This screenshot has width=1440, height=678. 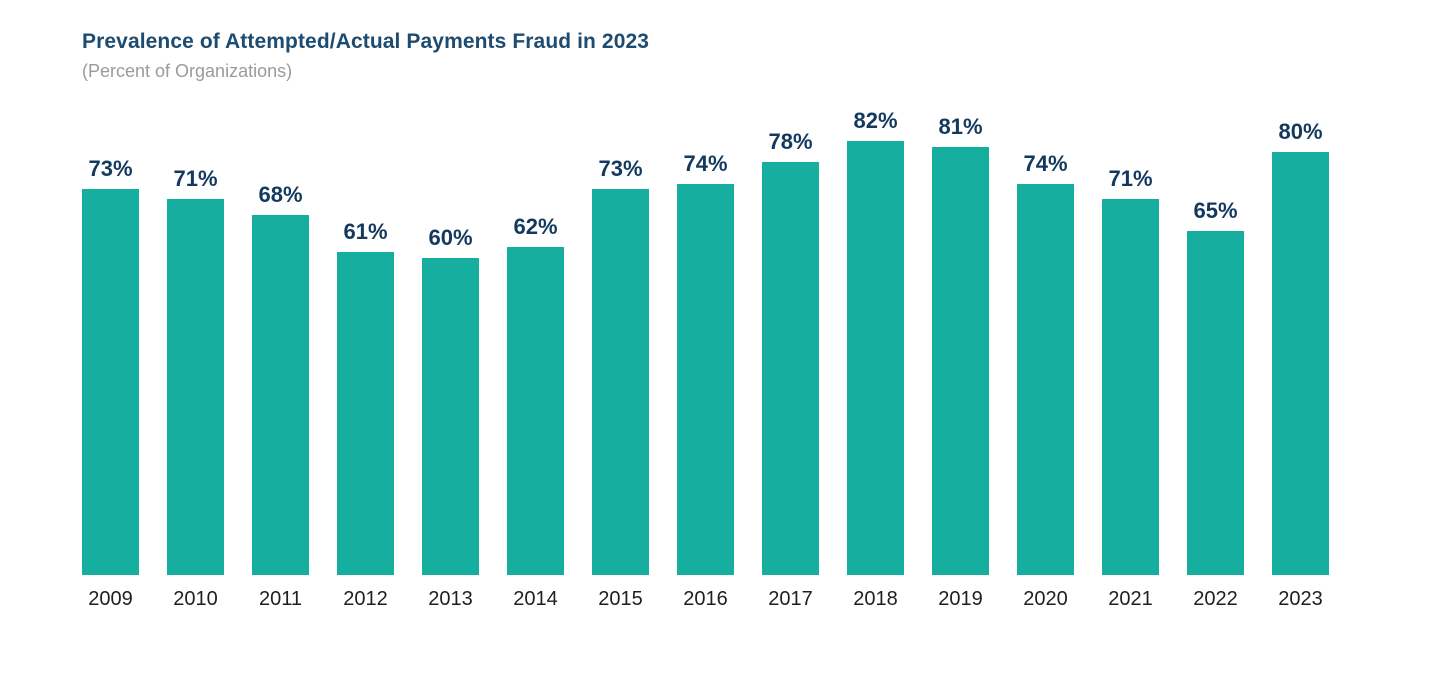 What do you see at coordinates (960, 599) in the screenshot?
I see `x-axis-label: 2019` at bounding box center [960, 599].